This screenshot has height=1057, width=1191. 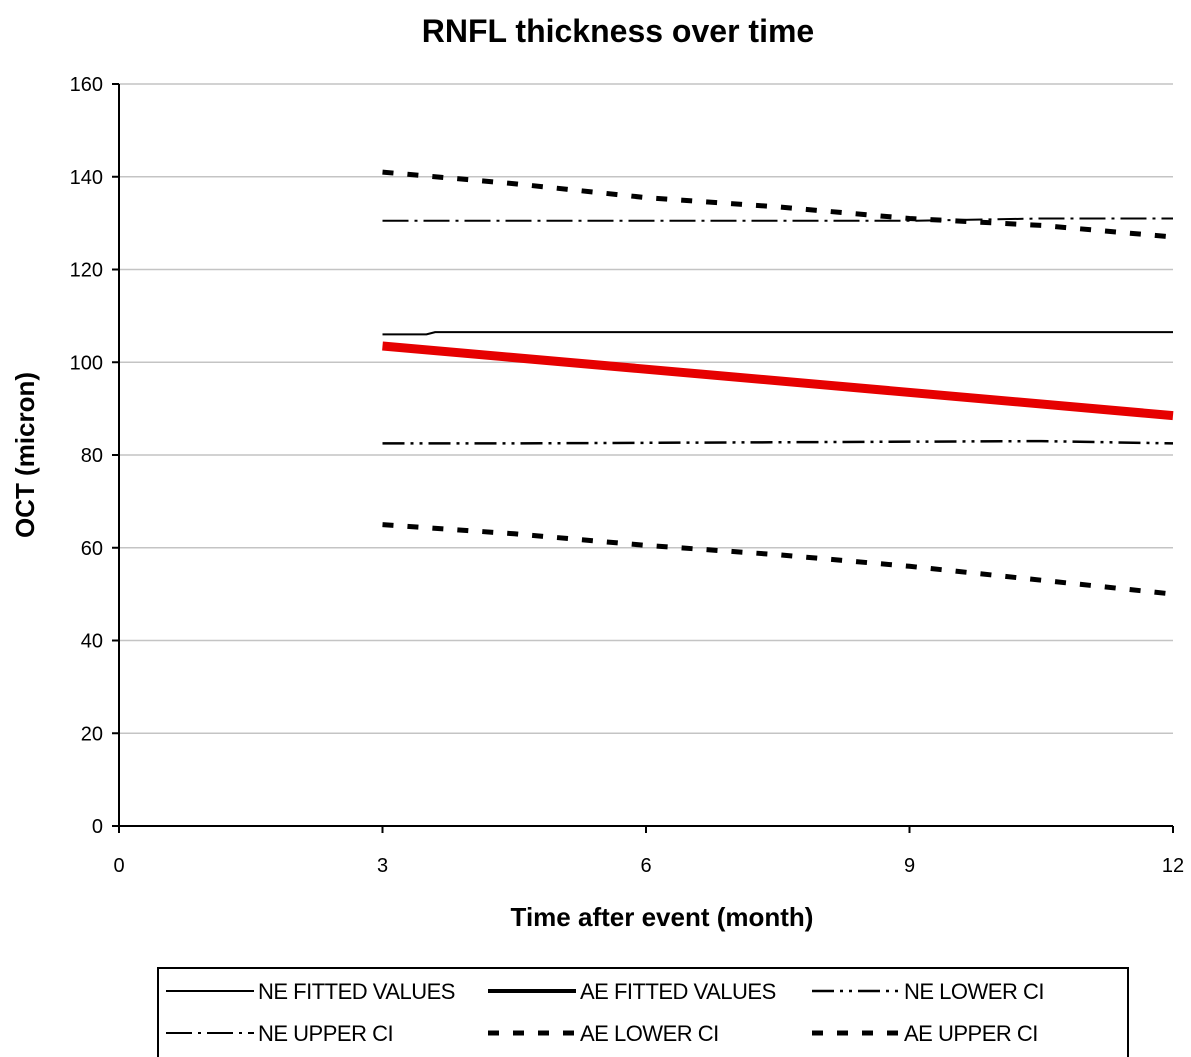 I want to click on y-tick-label: 20, so click(x=92, y=734).